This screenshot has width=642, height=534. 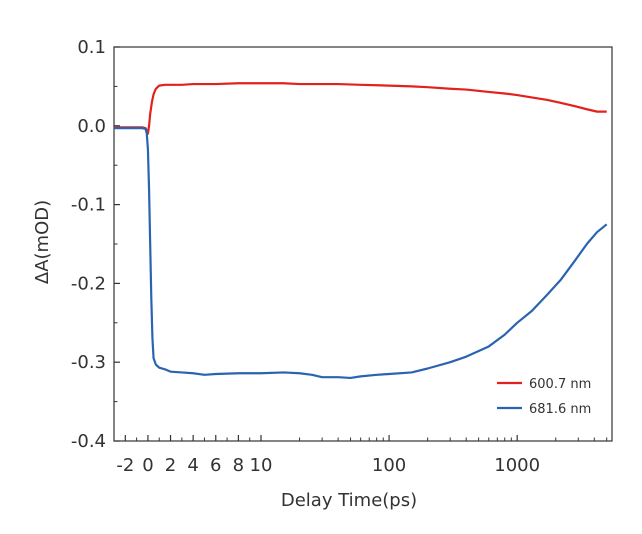 What do you see at coordinates (349, 500) in the screenshot?
I see `x-axis-title: Delay Time(ps)` at bounding box center [349, 500].